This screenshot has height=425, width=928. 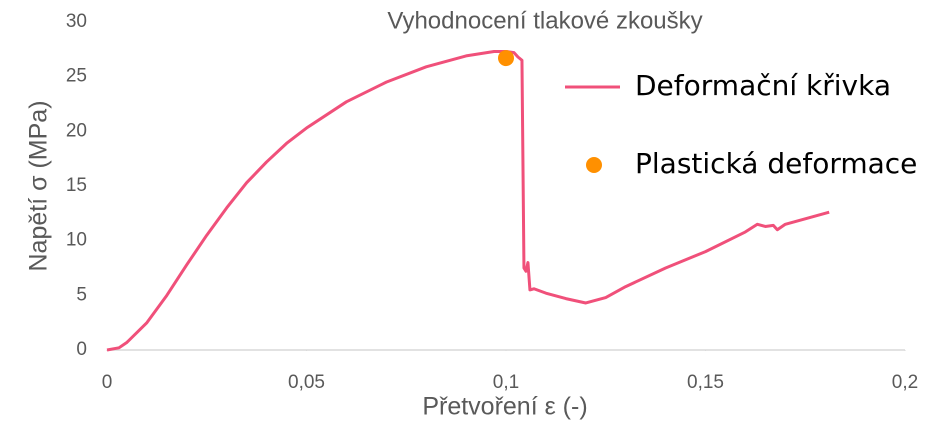 I want to click on legend-label: Deformační křivka, so click(x=763, y=85).